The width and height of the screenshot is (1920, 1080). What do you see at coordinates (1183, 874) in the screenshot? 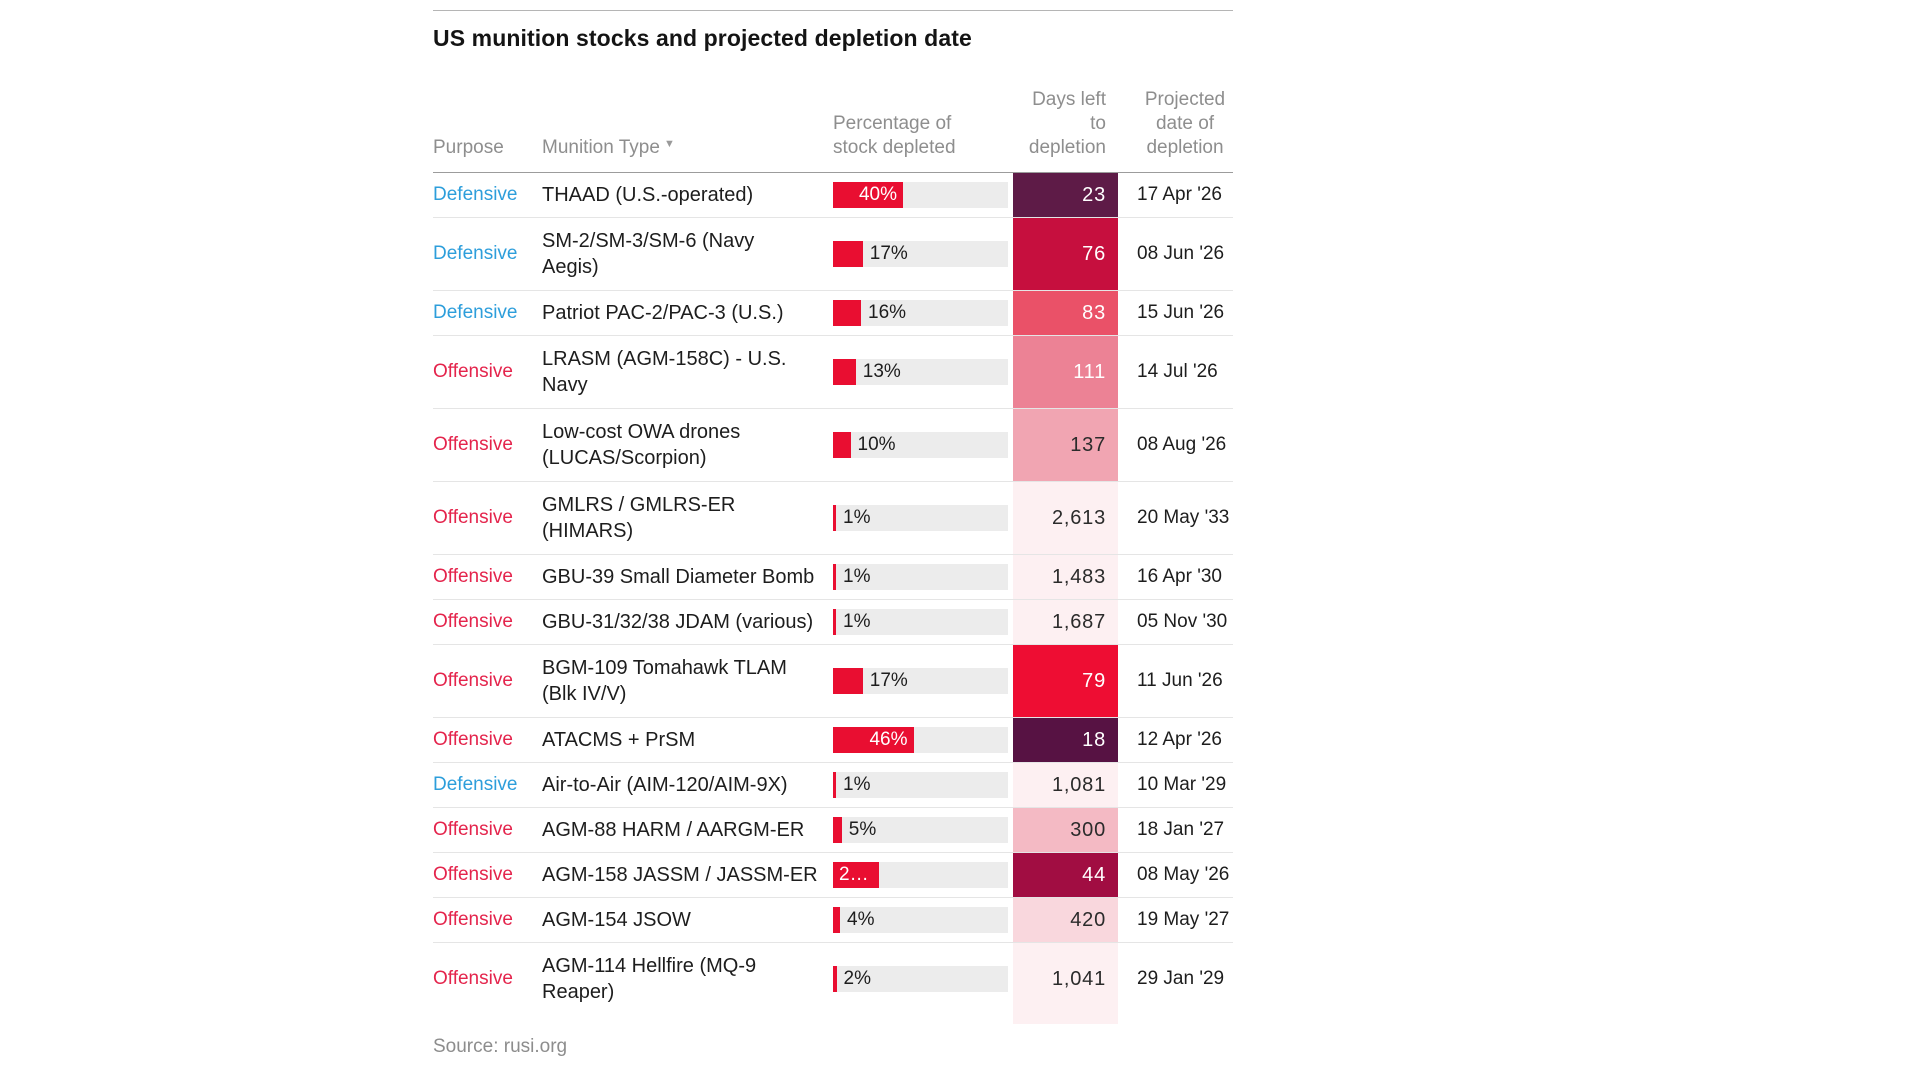
I see `projected-date-cell: 08 May '26` at bounding box center [1183, 874].